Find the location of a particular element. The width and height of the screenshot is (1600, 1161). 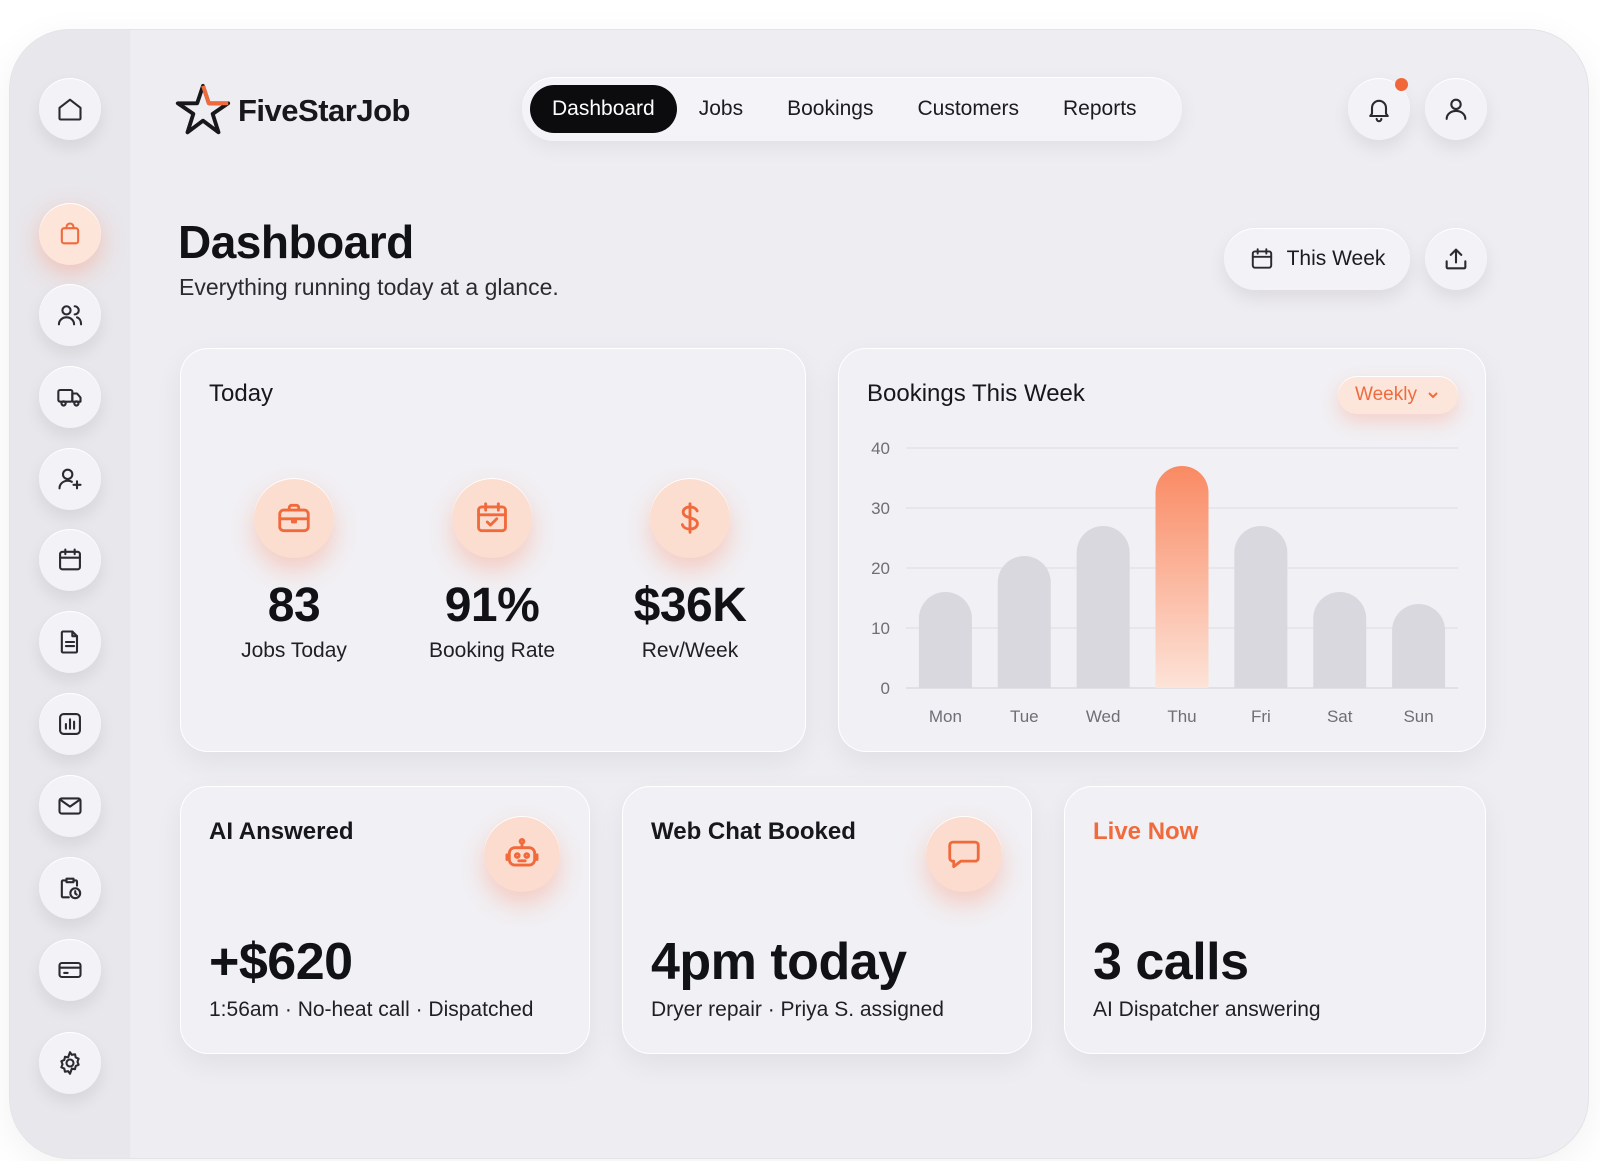

shopping-bag-icon is located at coordinates (70, 234).